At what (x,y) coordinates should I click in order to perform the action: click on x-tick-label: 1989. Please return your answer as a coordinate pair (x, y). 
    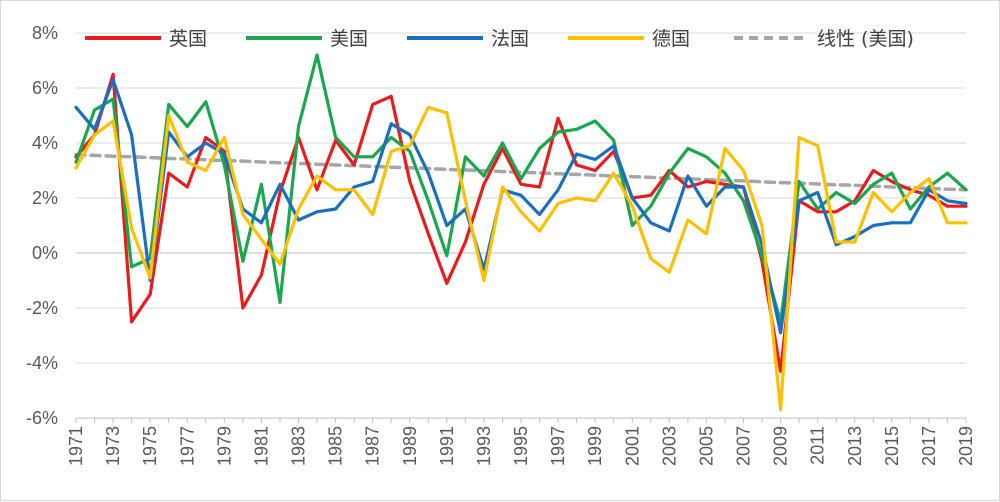
    Looking at the image, I should click on (410, 446).